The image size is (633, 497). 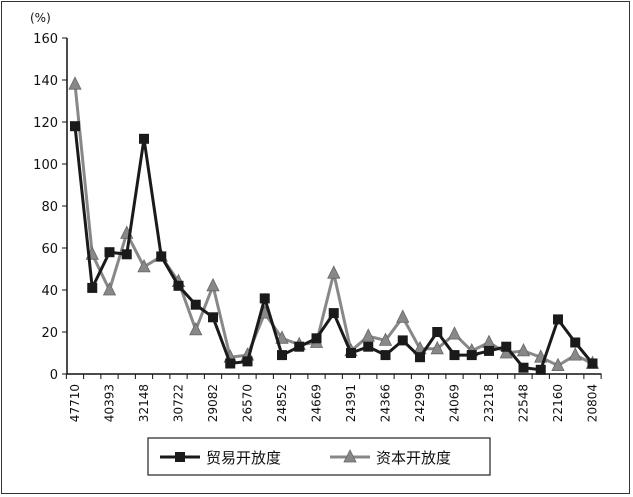 I want to click on legend-box, so click(x=319, y=456).